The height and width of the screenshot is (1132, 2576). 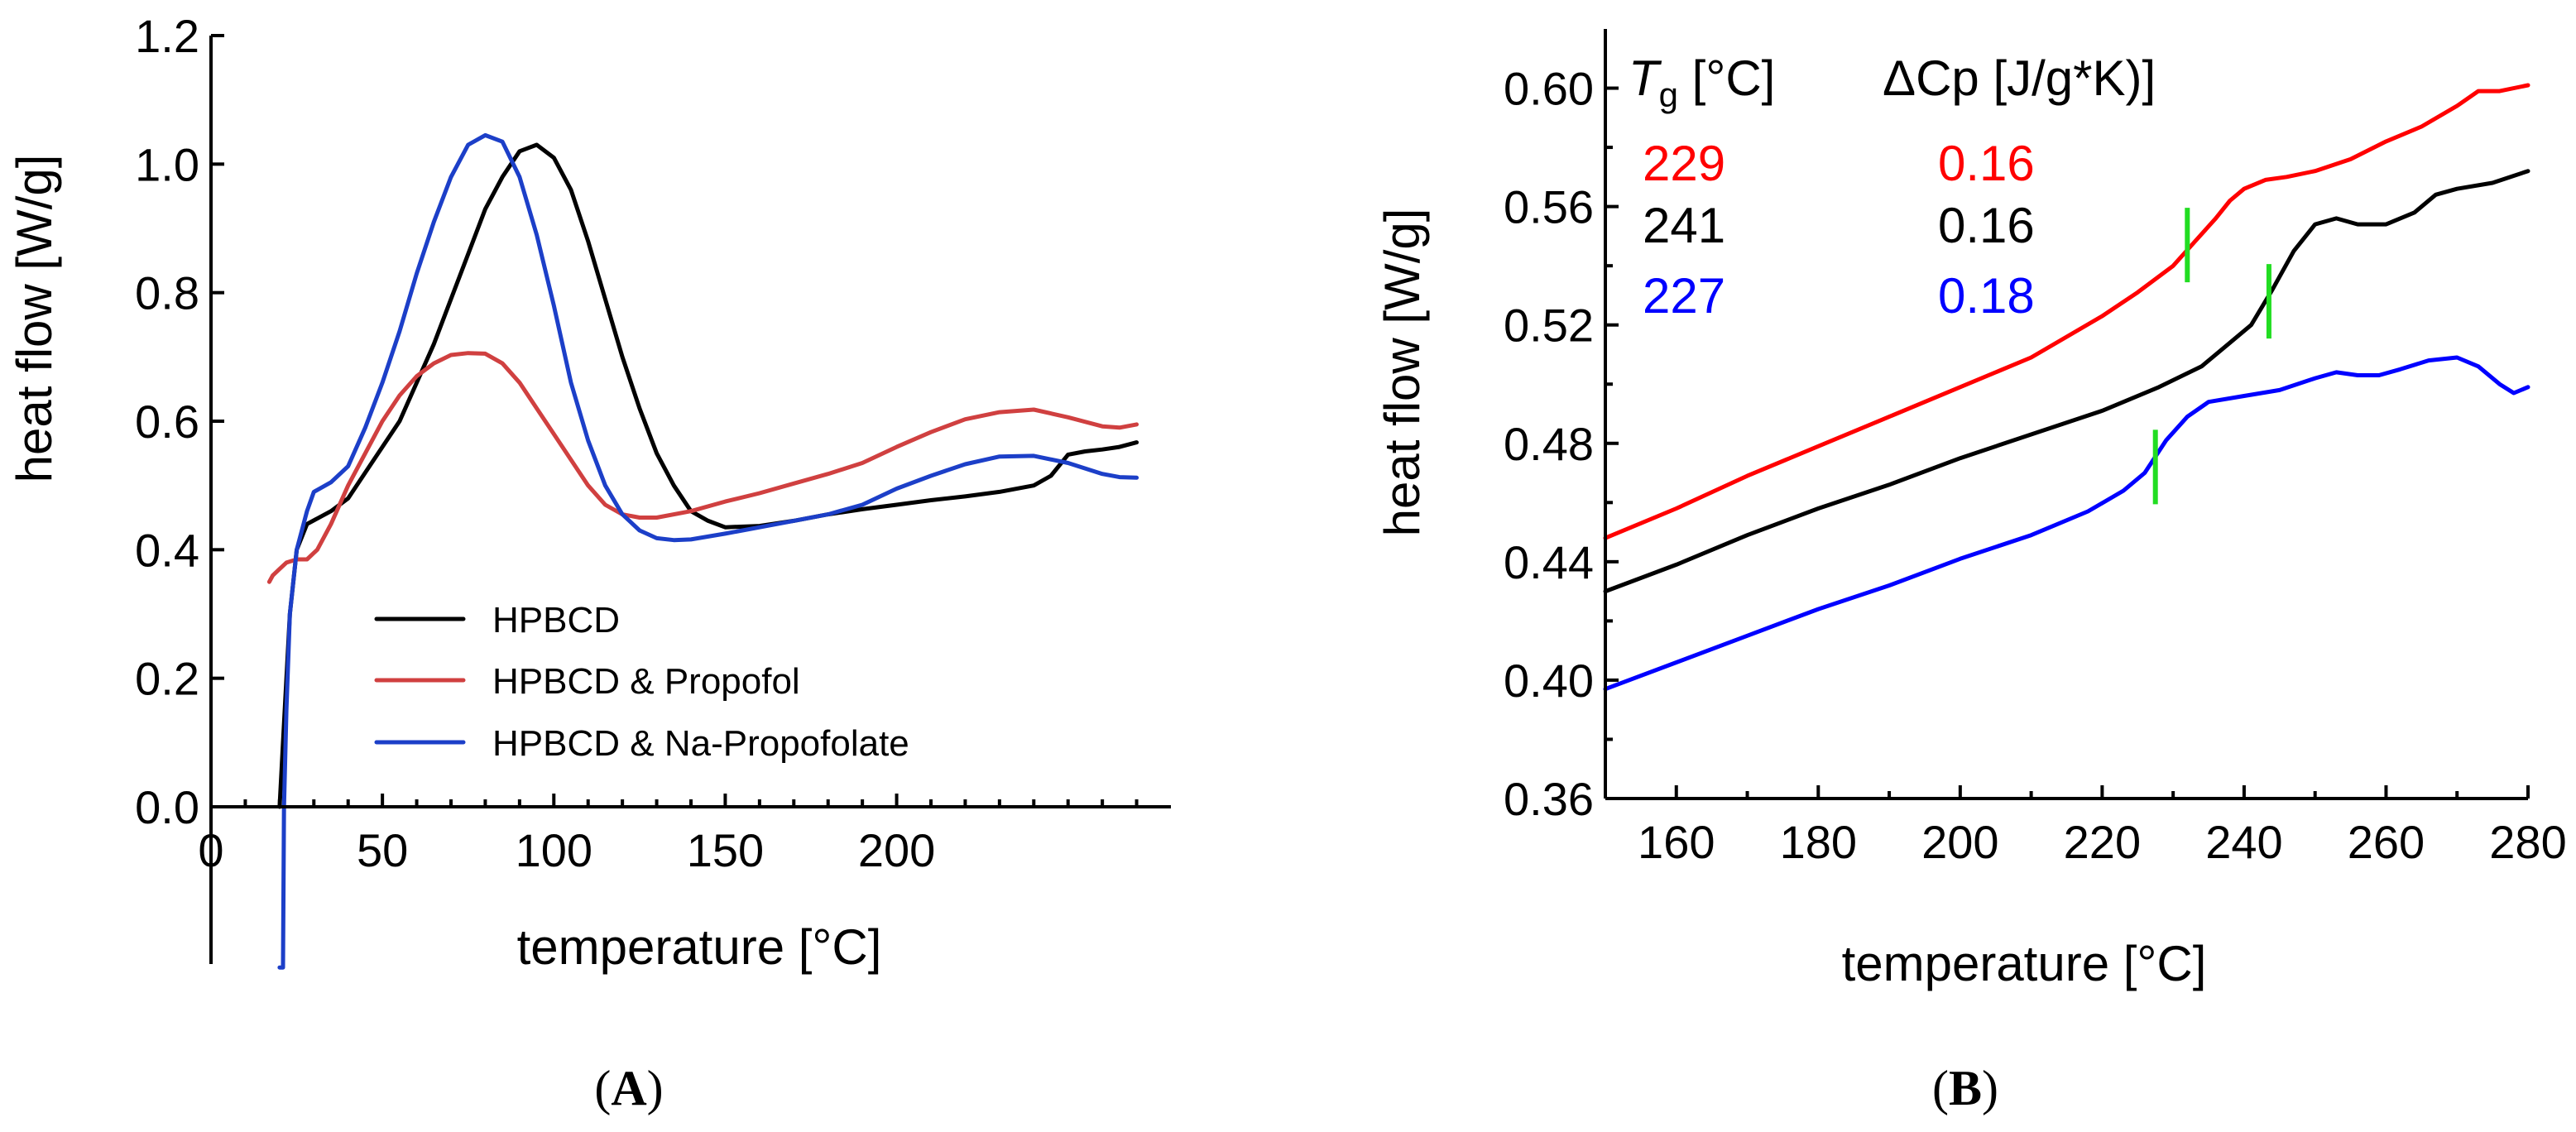 I want to click on x-tick-label: 240, so click(x=2244, y=842).